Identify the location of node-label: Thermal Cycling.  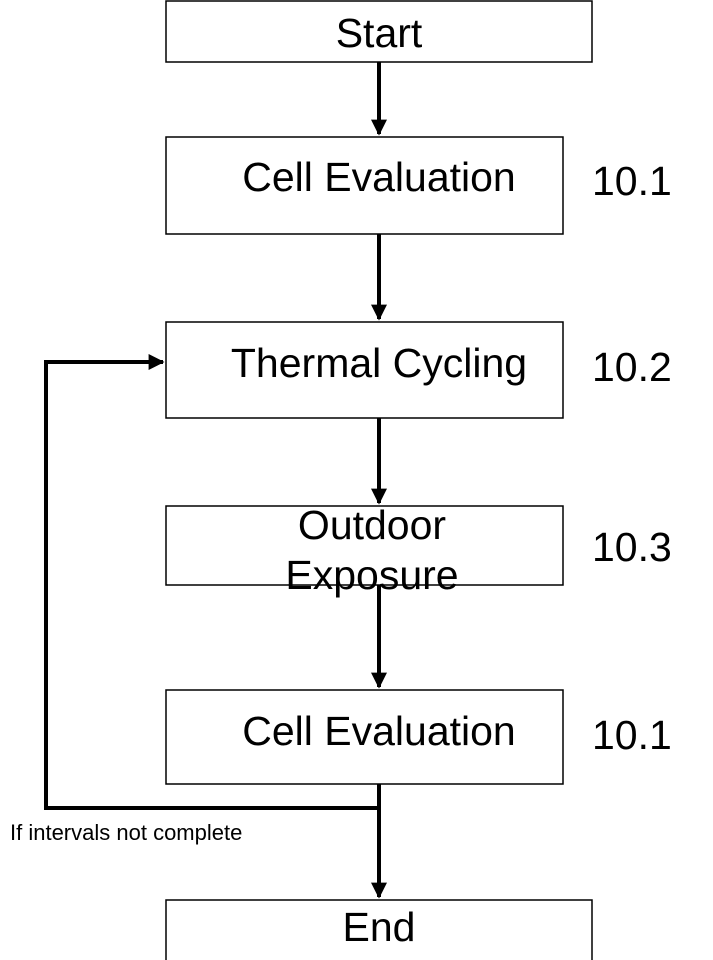
(379, 363).